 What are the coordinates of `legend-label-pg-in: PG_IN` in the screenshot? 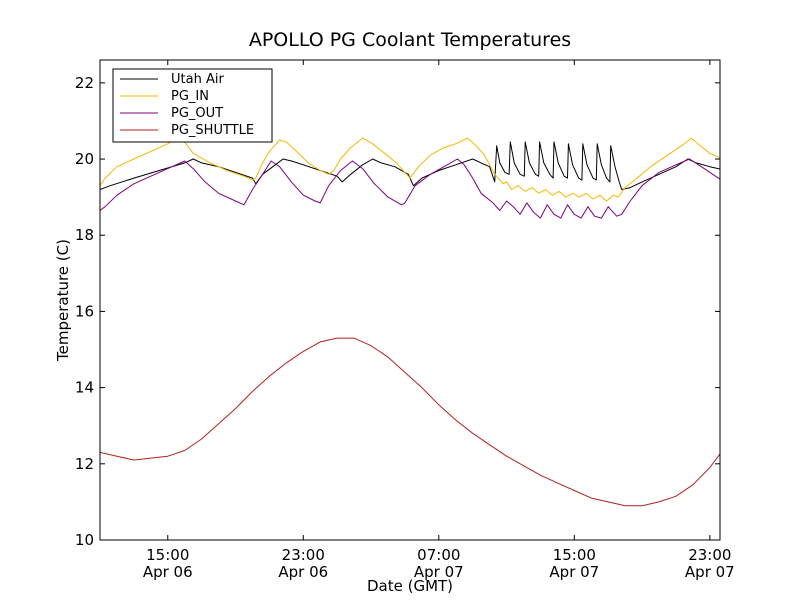 It's located at (190, 96).